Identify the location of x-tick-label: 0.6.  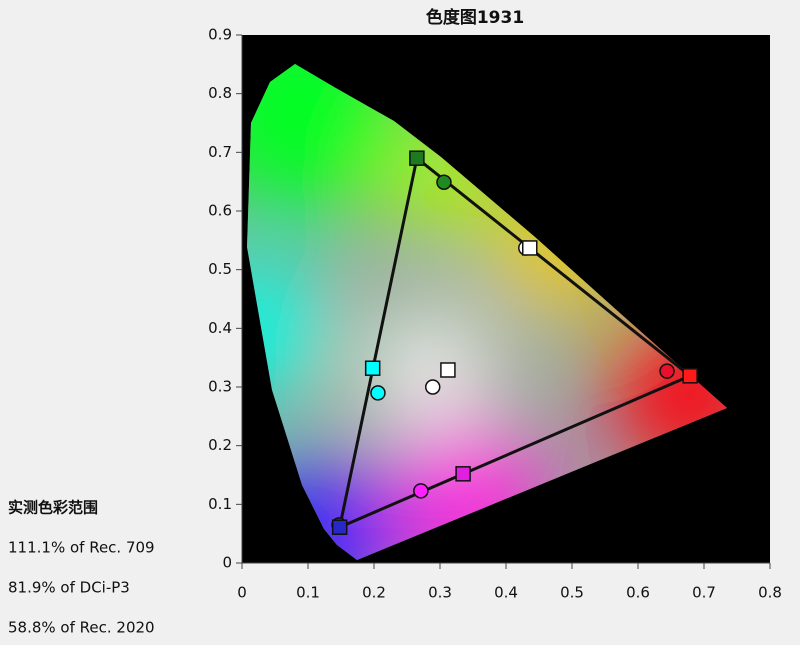
(638, 593).